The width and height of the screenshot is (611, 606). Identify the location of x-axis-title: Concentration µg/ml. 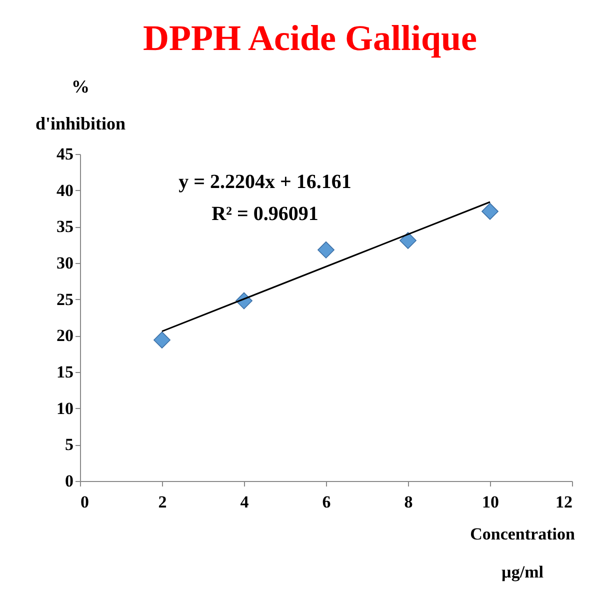
(523, 553).